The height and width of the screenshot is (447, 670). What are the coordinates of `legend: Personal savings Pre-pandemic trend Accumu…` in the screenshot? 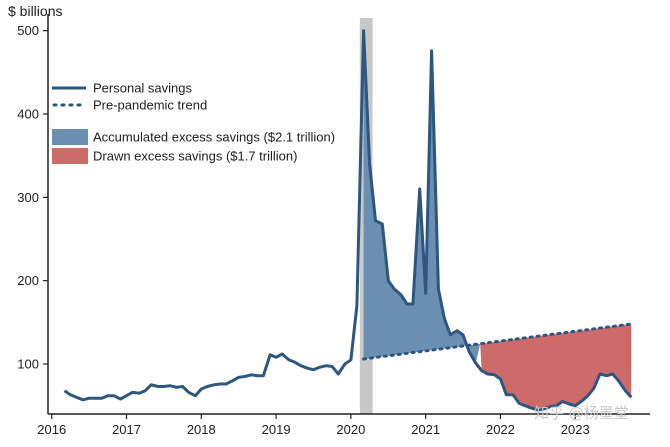 It's located at (193, 122).